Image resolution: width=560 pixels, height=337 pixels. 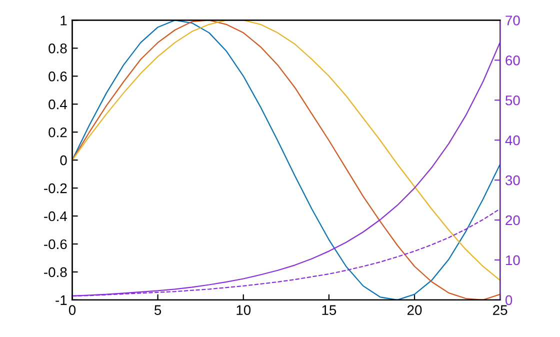 What do you see at coordinates (55, 188) in the screenshot?
I see `y-tick-label: -0.2` at bounding box center [55, 188].